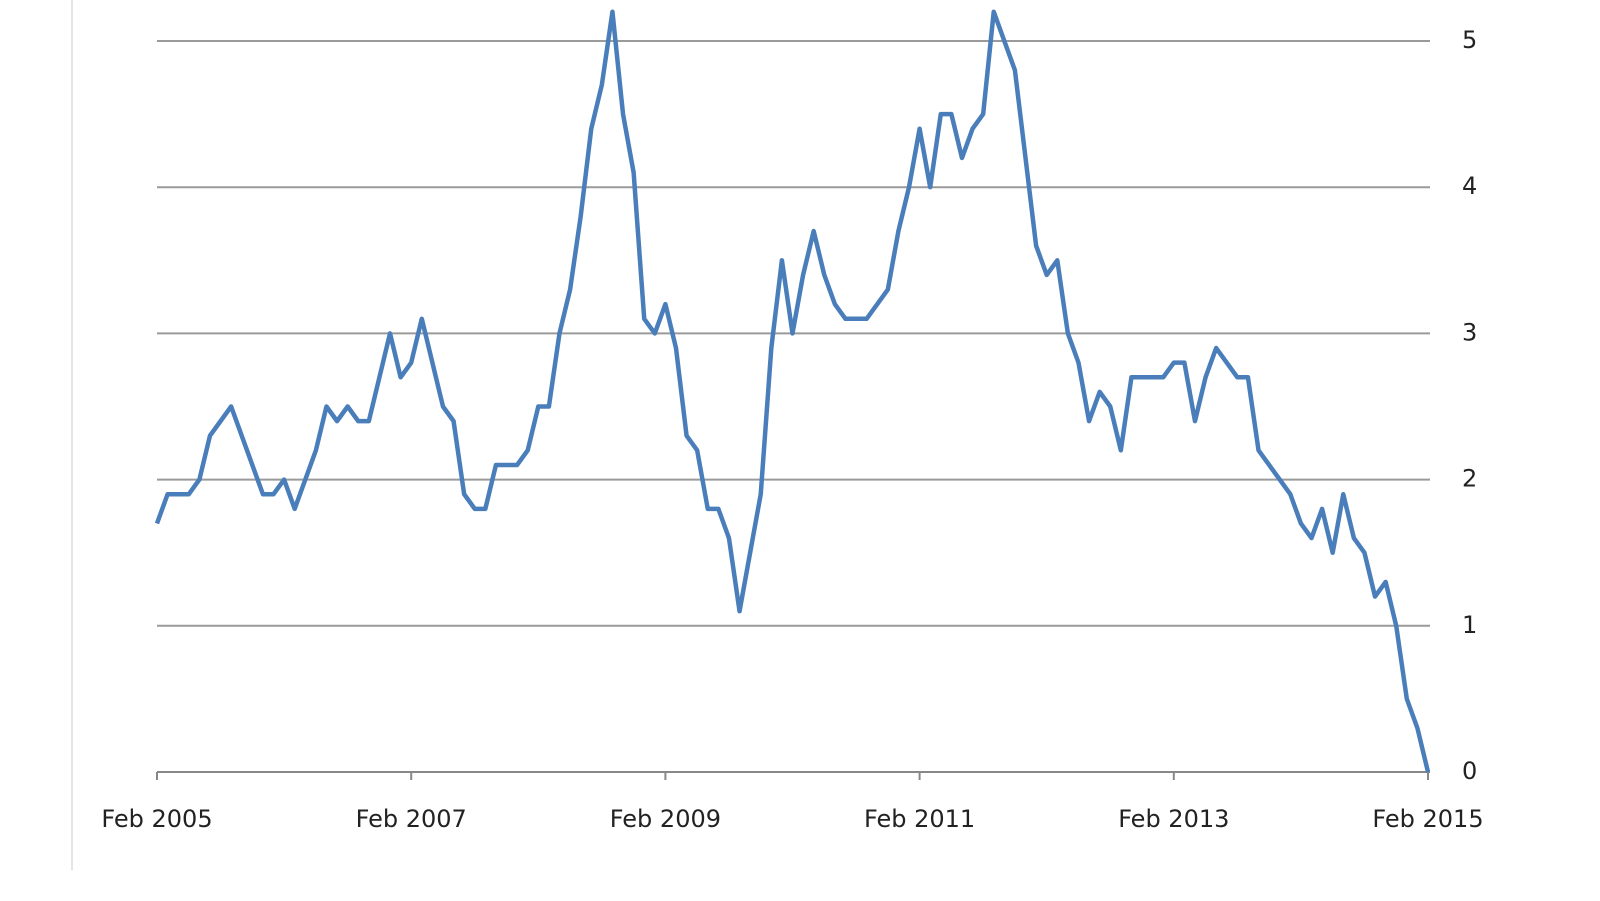 The width and height of the screenshot is (1600, 901). I want to click on x-tick-label: Feb 2005, so click(156, 819).